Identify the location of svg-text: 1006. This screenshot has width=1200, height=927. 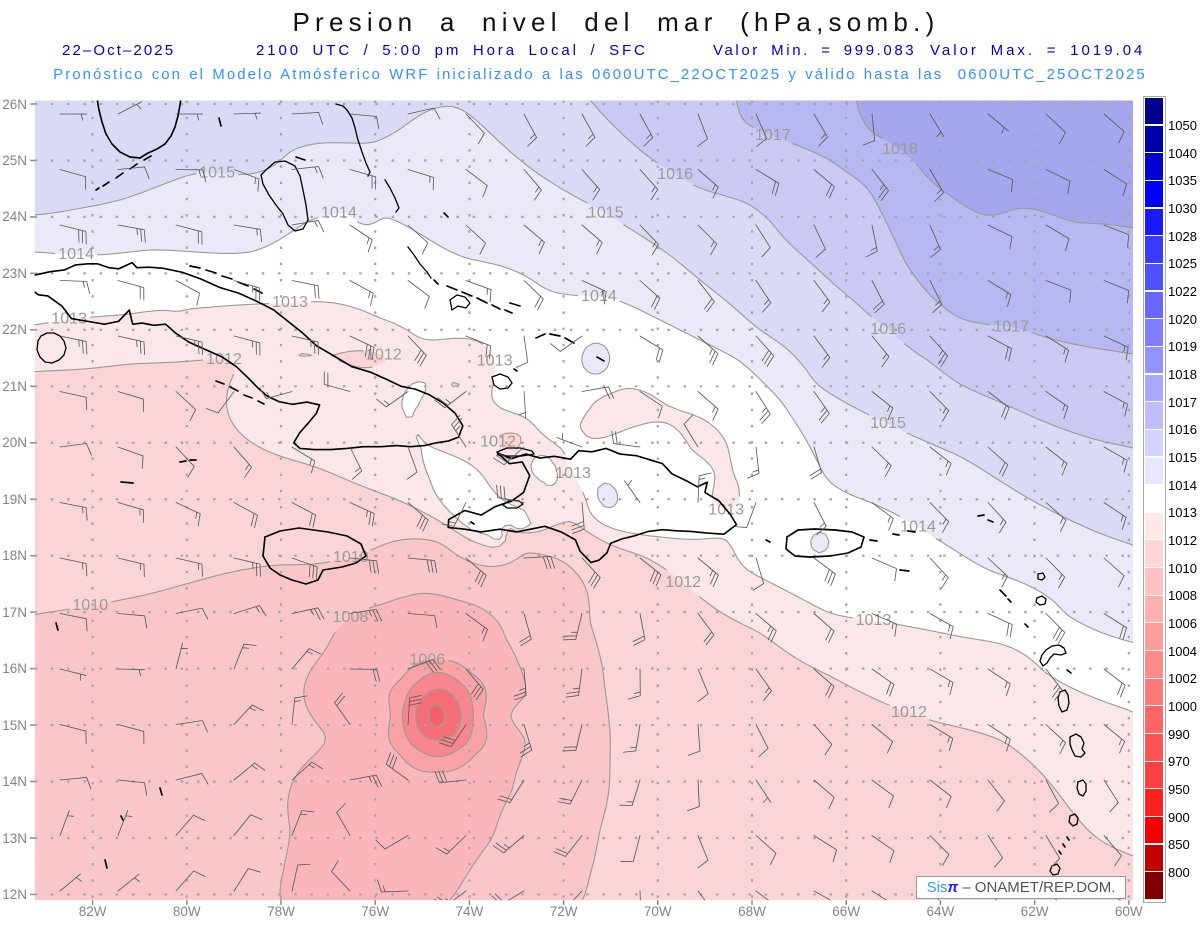
(427, 660).